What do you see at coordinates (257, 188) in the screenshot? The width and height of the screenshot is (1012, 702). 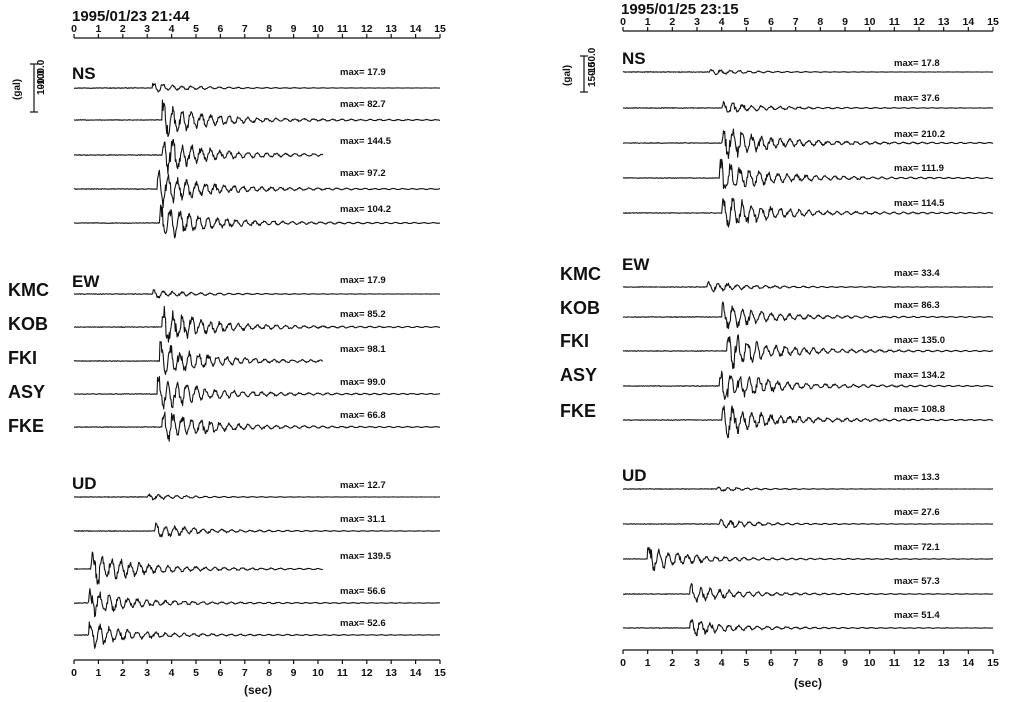 I see `seismogram-trace-ns-asy` at bounding box center [257, 188].